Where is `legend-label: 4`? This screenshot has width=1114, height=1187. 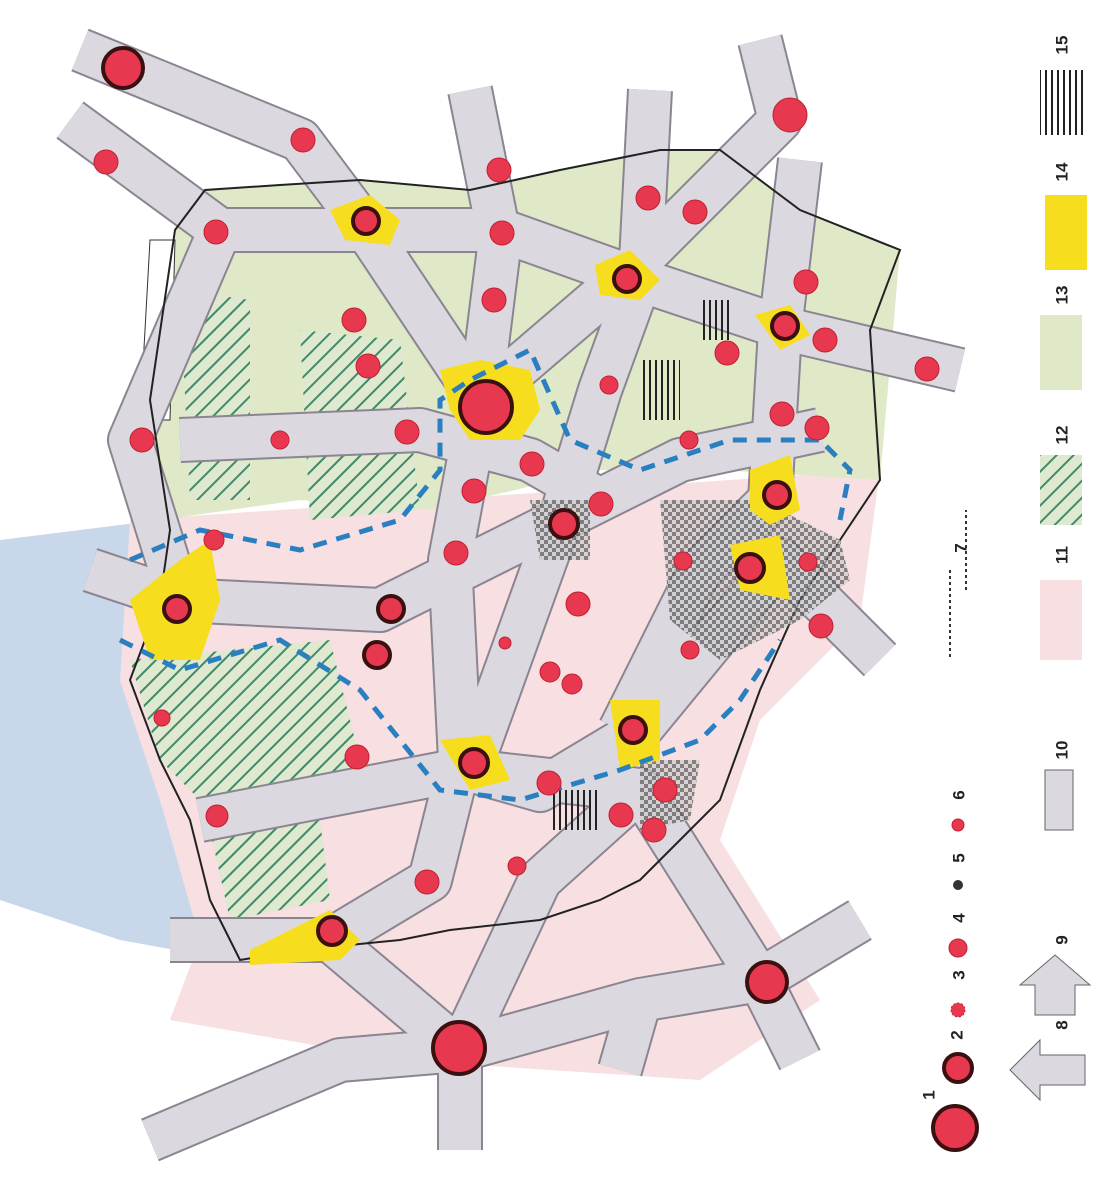 legend-label: 4 is located at coordinates (958, 918).